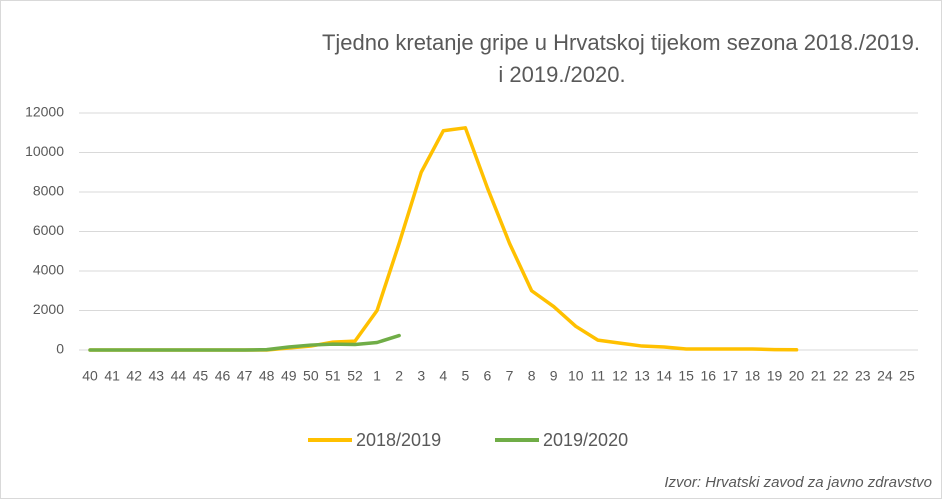 The height and width of the screenshot is (499, 942). Describe the element at coordinates (798, 482) in the screenshot. I see `source-note: Izvor: Hrvatski zavod za javno zdravstvo` at that location.